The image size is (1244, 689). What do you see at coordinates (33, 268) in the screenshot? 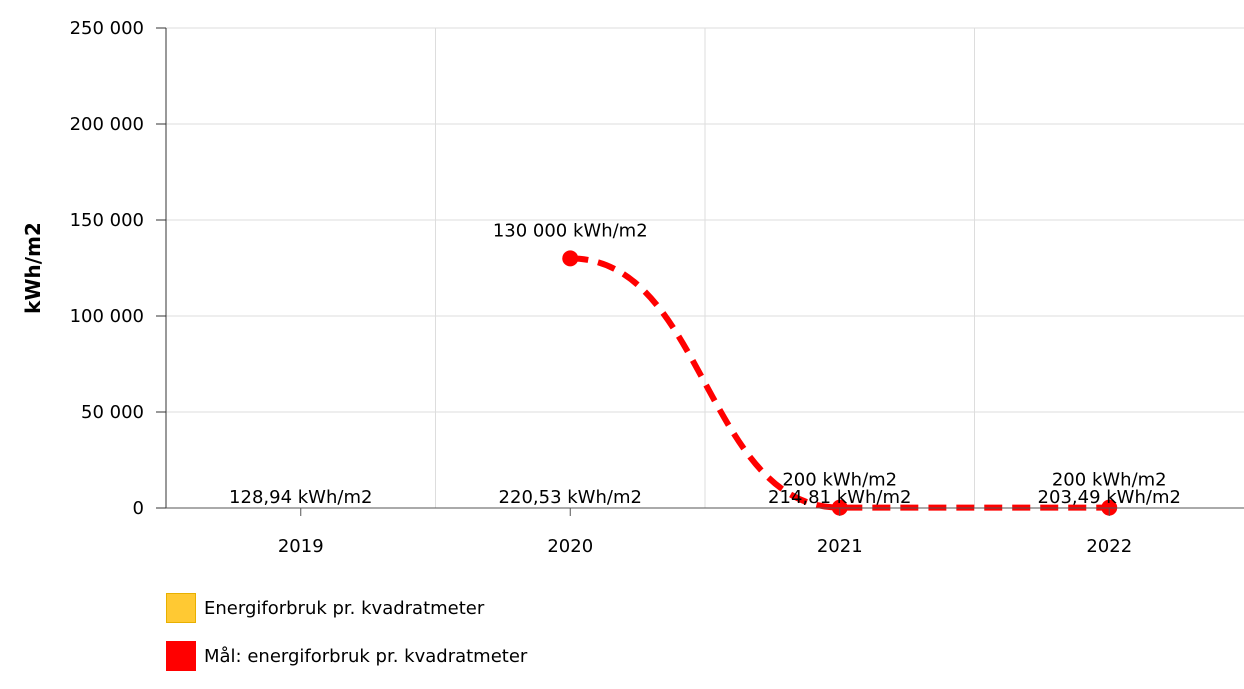
I see `y-axis-label: kWh/m2` at bounding box center [33, 268].